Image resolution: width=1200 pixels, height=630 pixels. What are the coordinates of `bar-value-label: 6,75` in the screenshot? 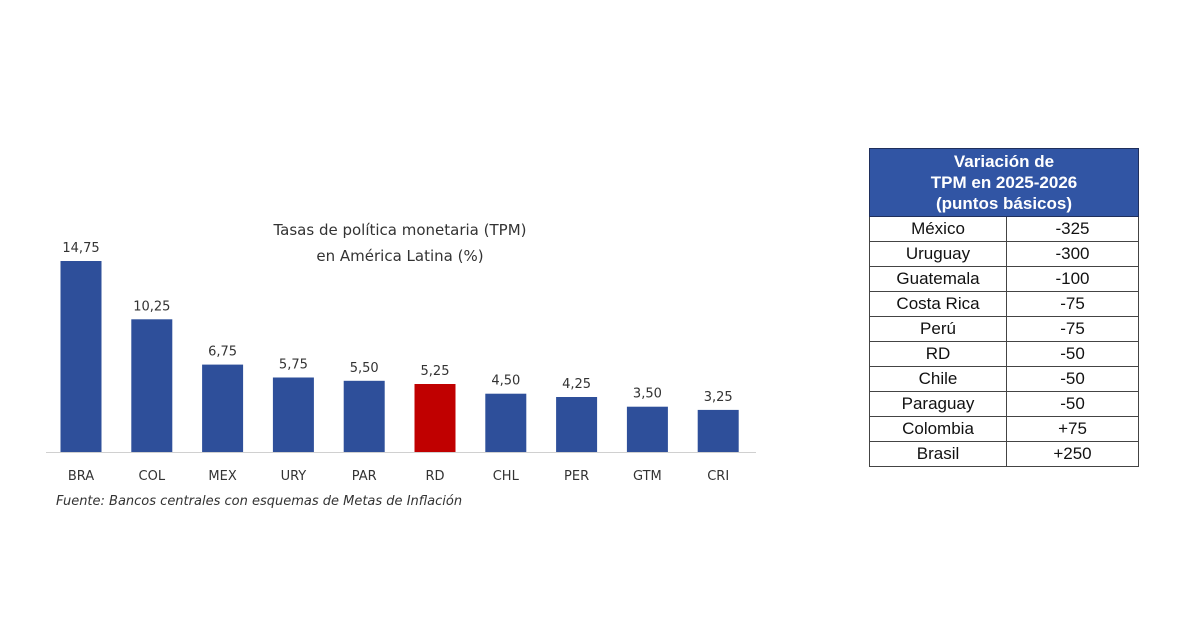 It's located at (222, 352).